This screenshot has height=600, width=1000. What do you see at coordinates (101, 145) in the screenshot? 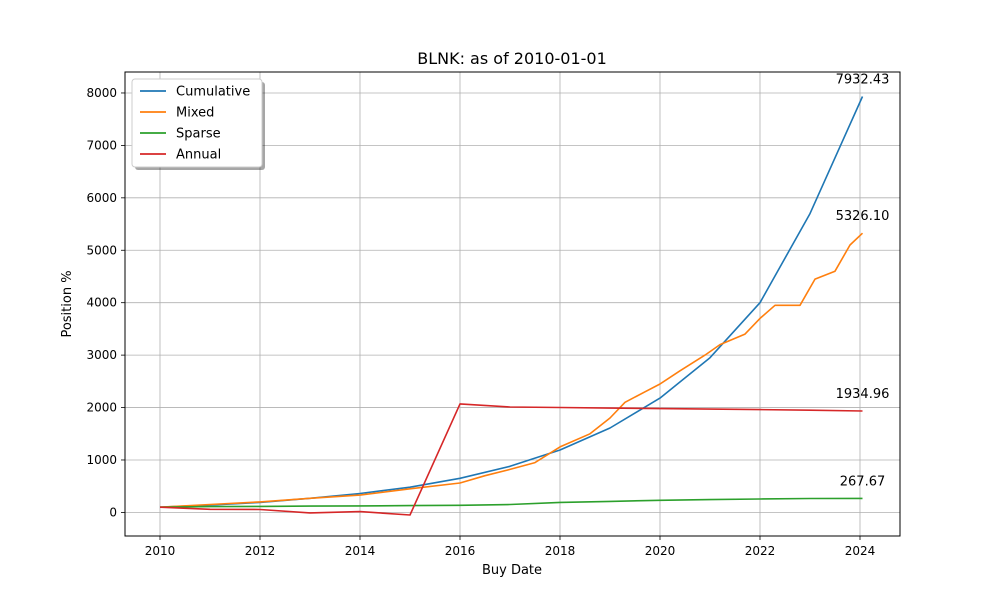
I see `y-tick-label: 7000` at bounding box center [101, 145].